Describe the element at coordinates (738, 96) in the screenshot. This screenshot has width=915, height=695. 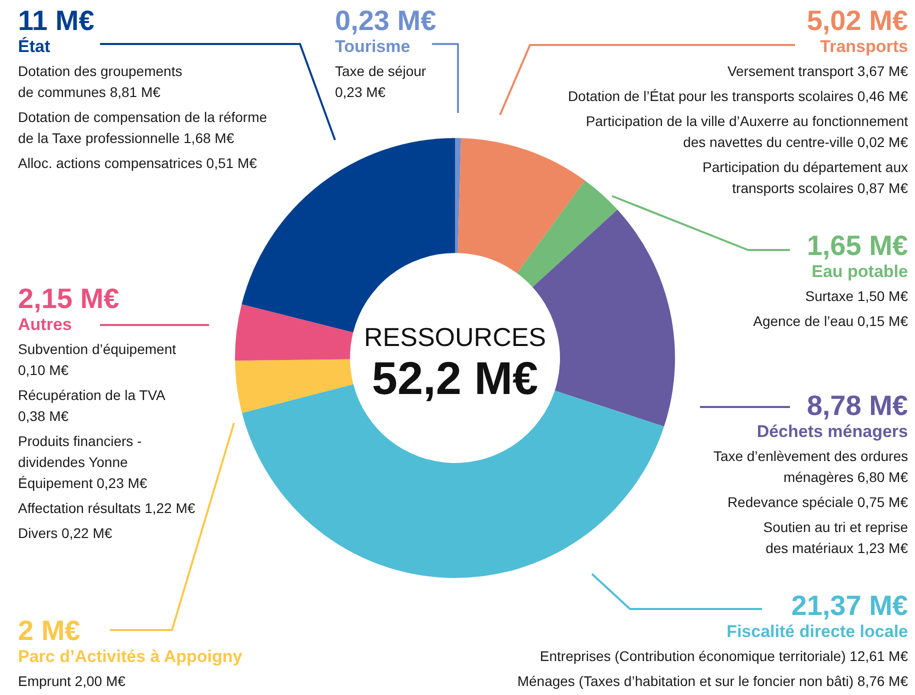
I see `text: Dotation de l’État pour les transports scolaires 0,46 M€` at that location.